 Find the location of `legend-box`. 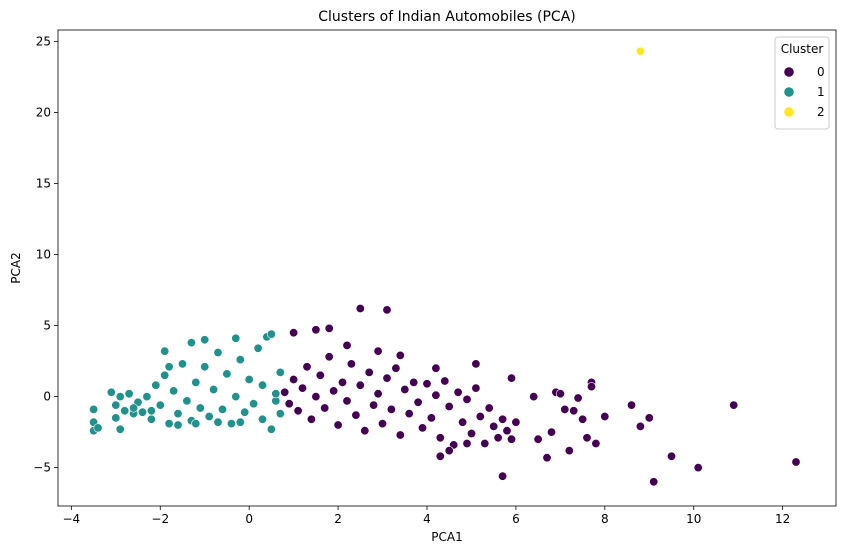

legend-box is located at coordinates (802, 83).